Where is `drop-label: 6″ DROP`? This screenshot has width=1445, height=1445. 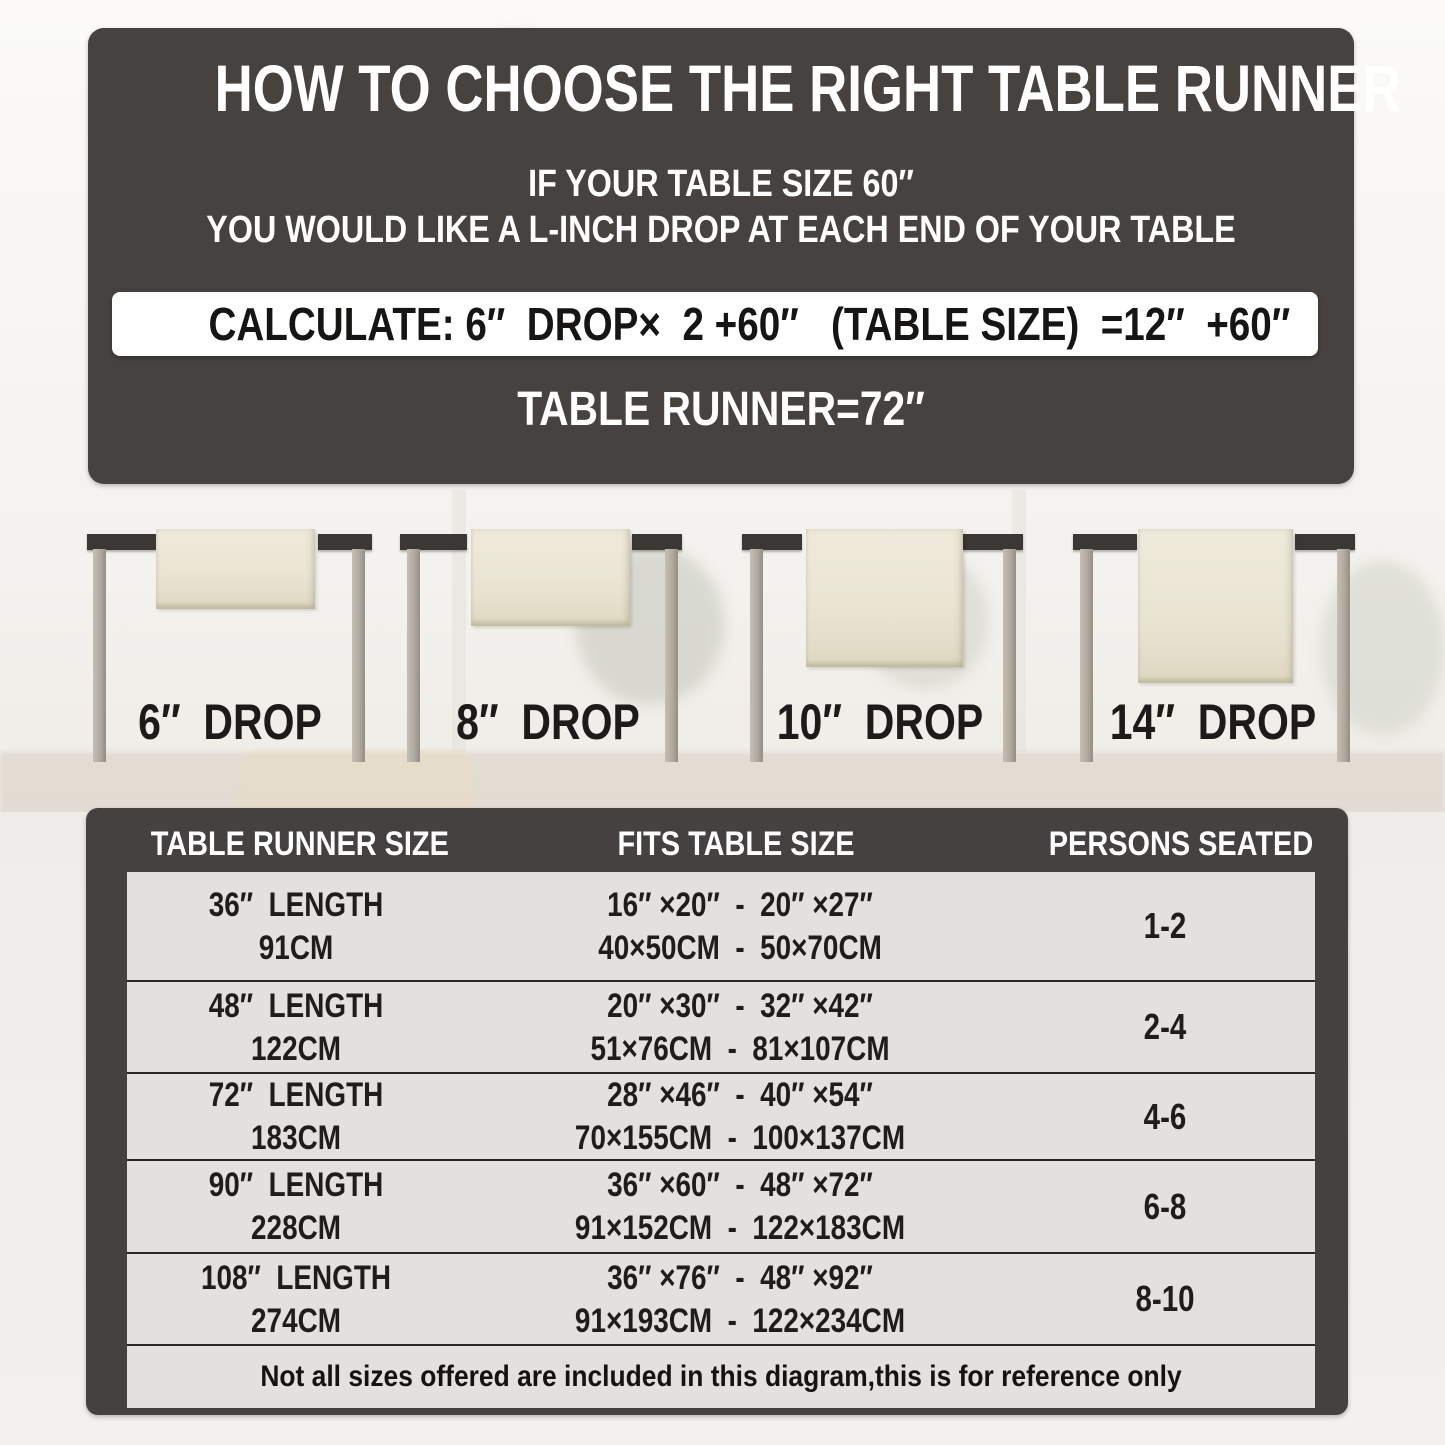
drop-label: 6″ DROP is located at coordinates (230, 722).